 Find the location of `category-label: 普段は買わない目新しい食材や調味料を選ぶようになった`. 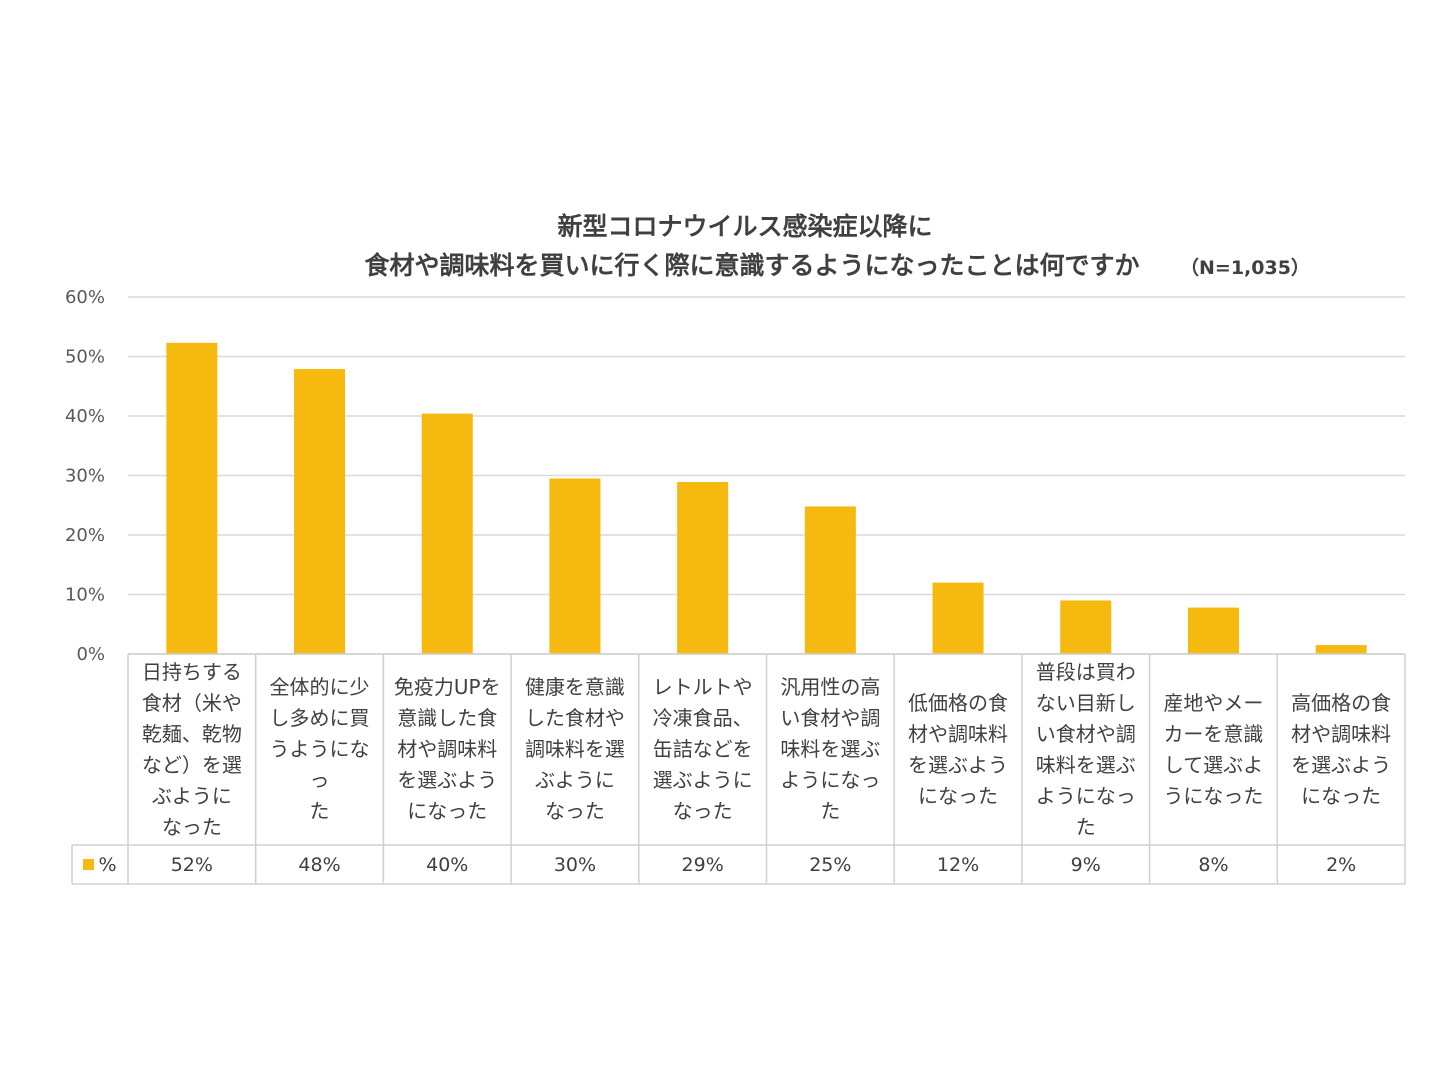

category-label: 普段は買わない目新しい食材や調味料を選ぶようになった is located at coordinates (1086, 749).